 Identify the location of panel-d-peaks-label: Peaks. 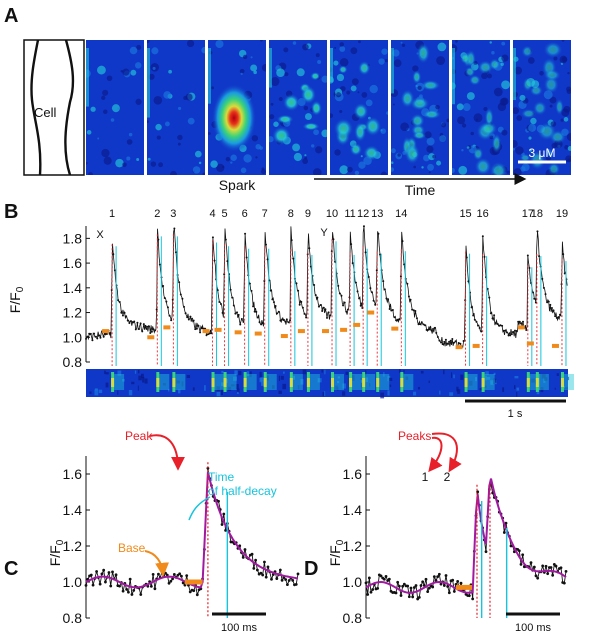
(414, 436).